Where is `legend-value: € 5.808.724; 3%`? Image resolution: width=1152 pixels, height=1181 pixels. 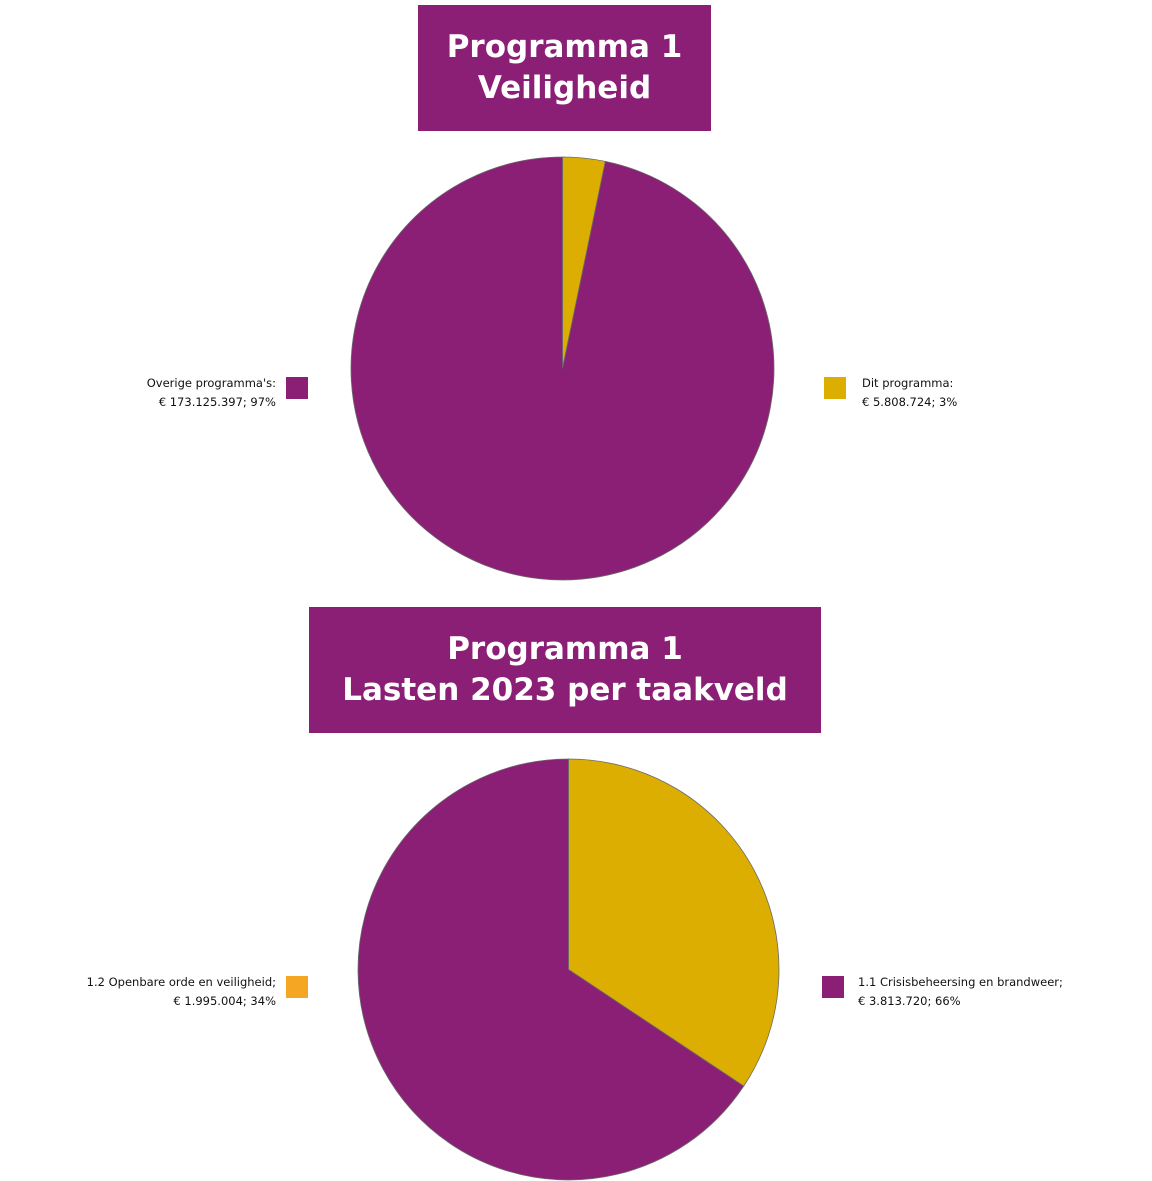 legend-value: € 5.808.724; 3% is located at coordinates (910, 402).